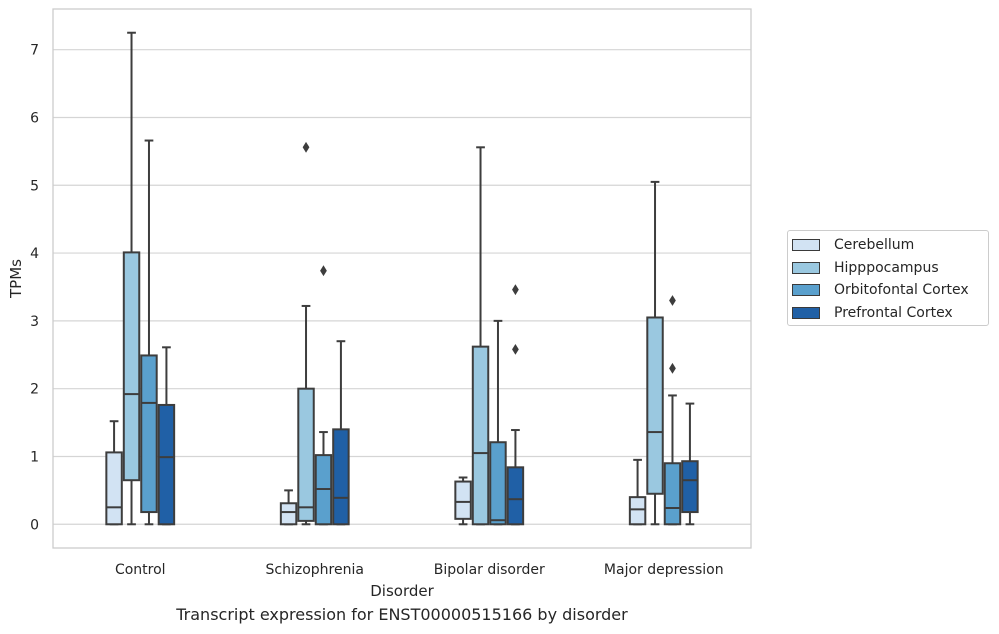  I want to click on box-schizophrenia-cerebellum, so click(288, 507).